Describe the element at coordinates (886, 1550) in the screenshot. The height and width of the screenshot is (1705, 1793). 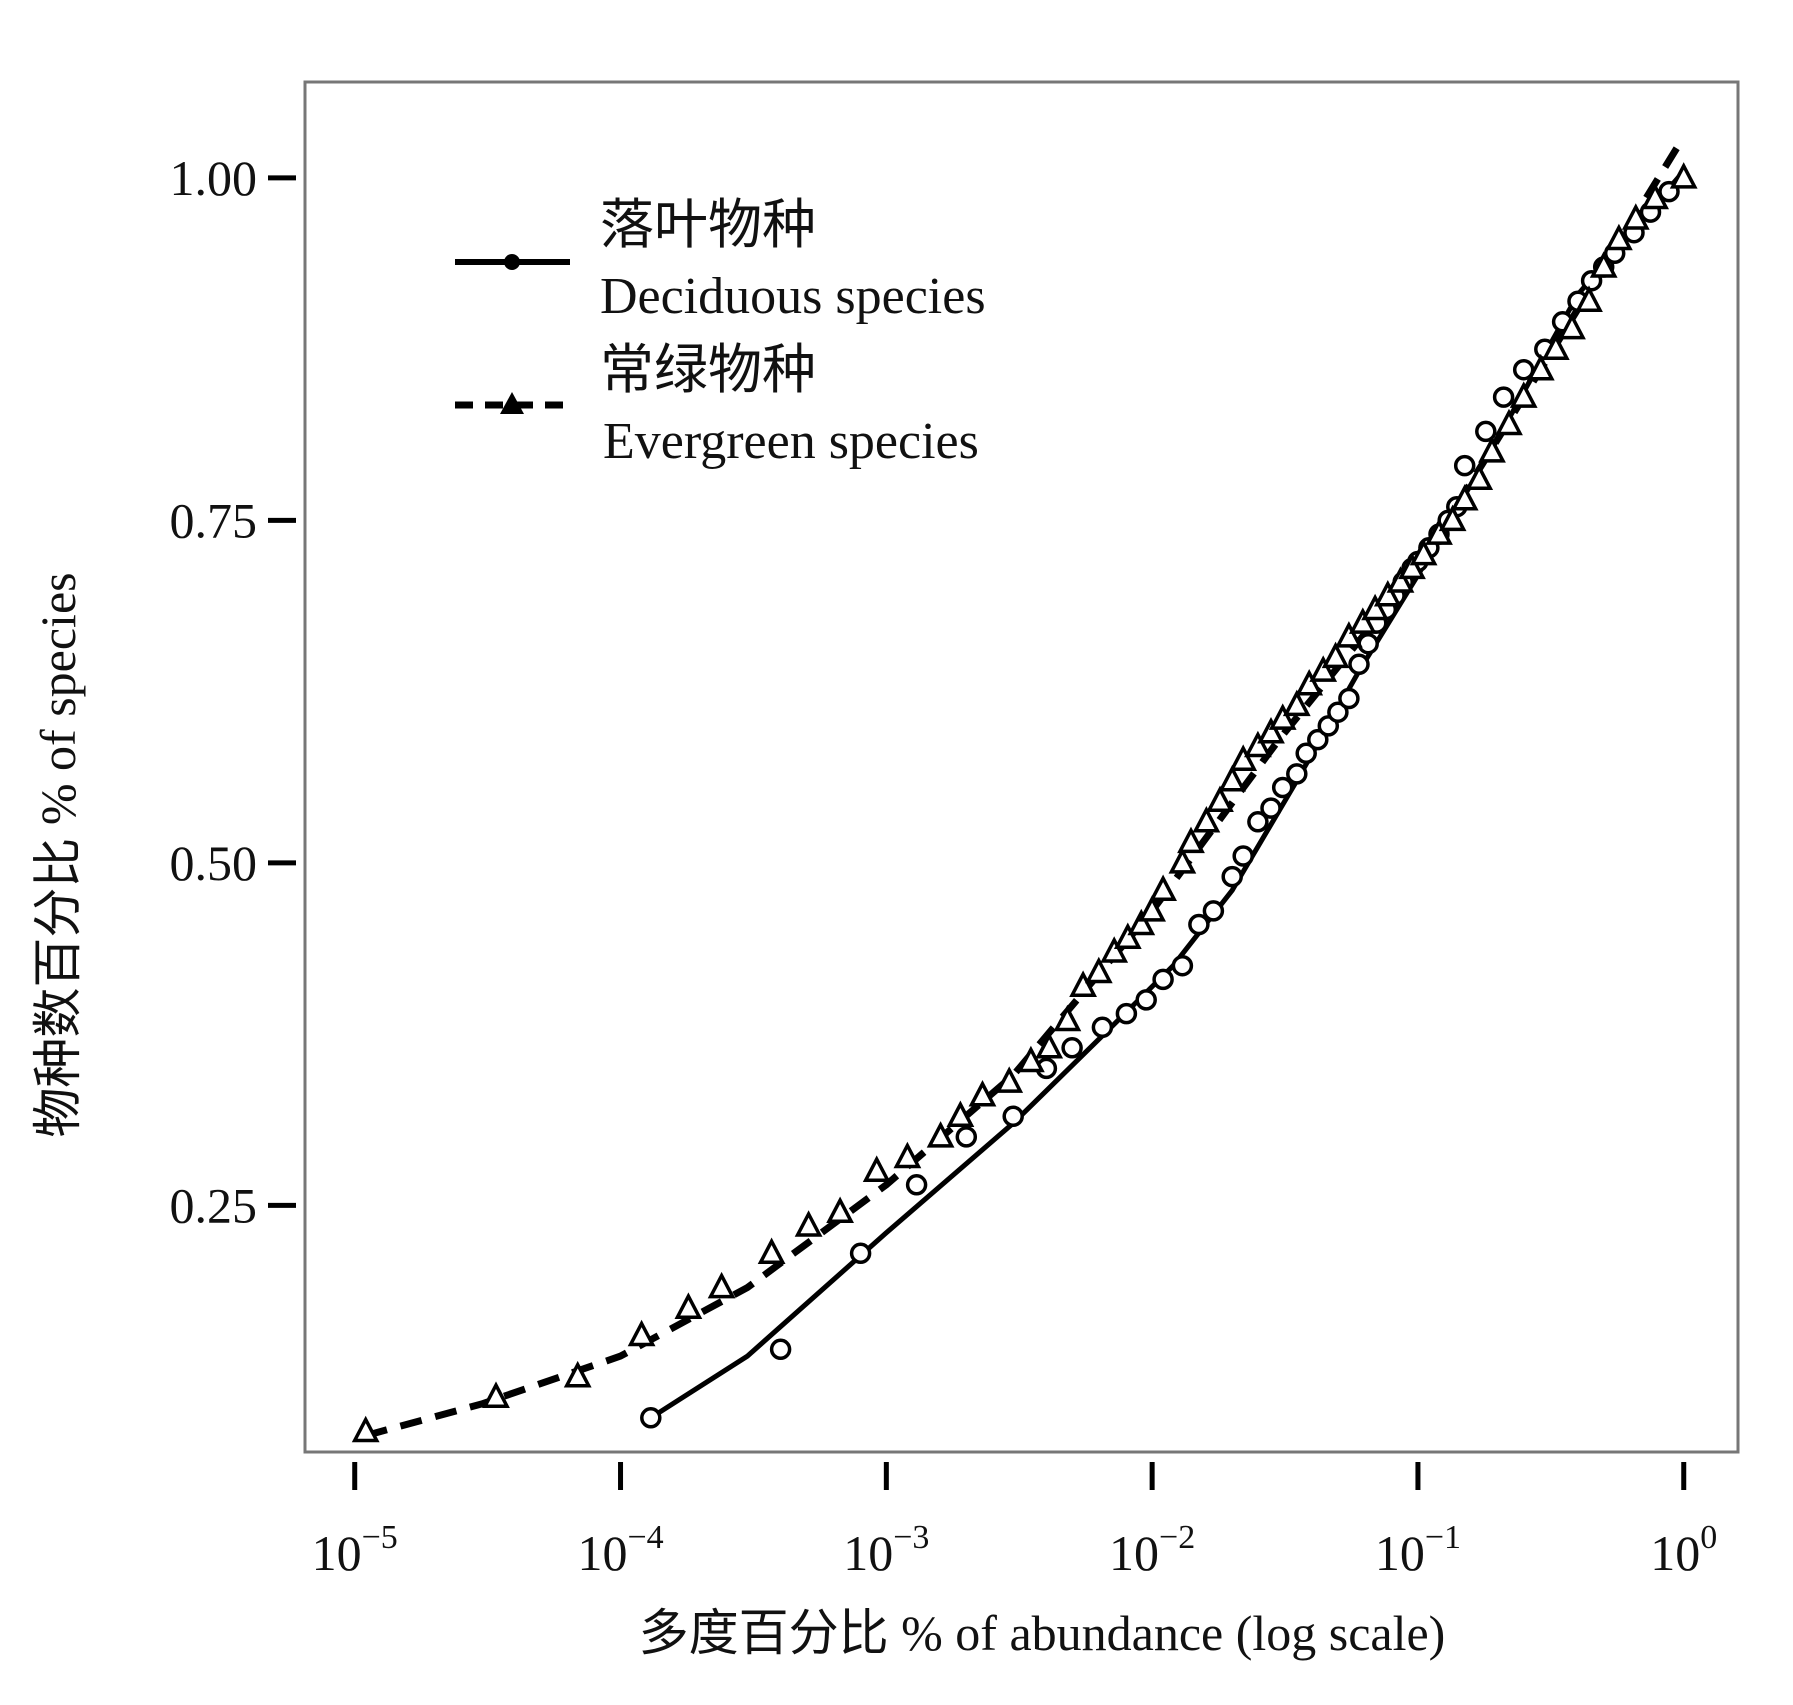
I see `x-tick-label: 10⁻³` at that location.